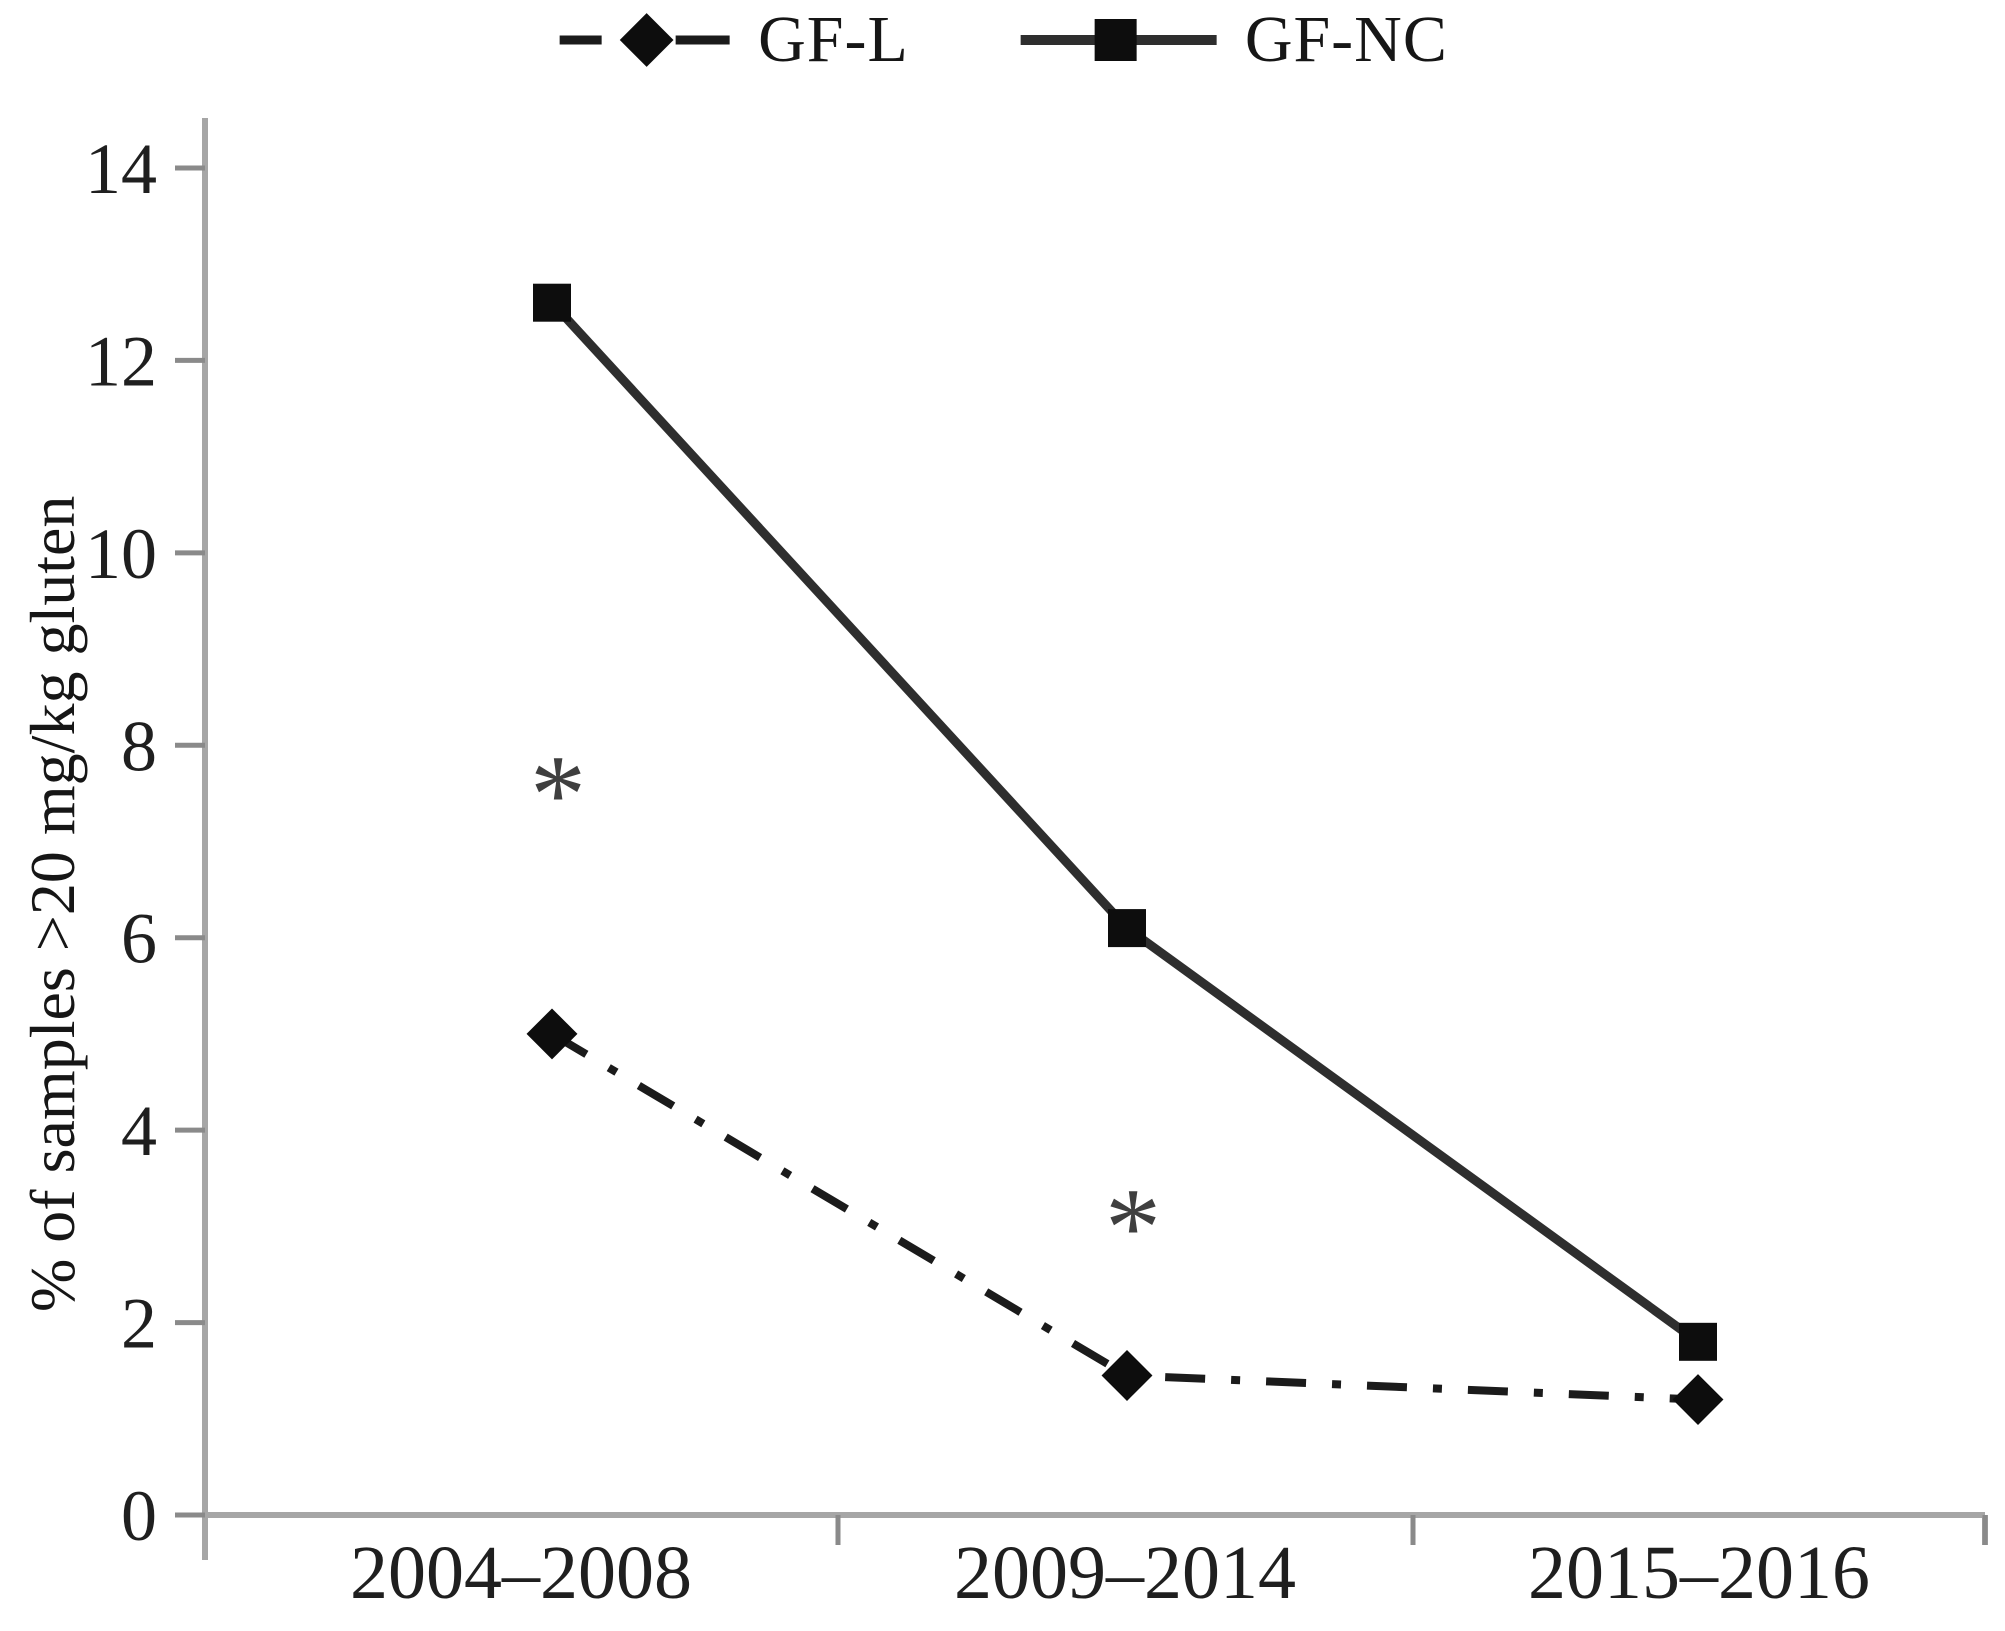 The height and width of the screenshot is (1631, 2005). Describe the element at coordinates (139, 1516) in the screenshot. I see `y-tick-label: 0` at that location.